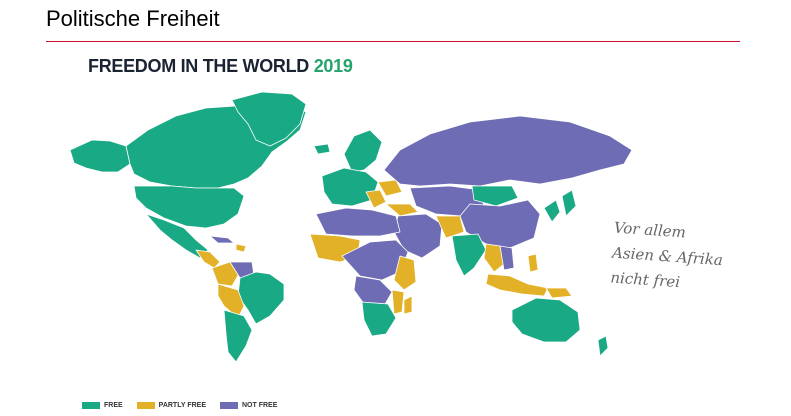 The height and width of the screenshot is (416, 791). Describe the element at coordinates (450, 227) in the screenshot. I see `region-afghanistan-pakistan` at that location.